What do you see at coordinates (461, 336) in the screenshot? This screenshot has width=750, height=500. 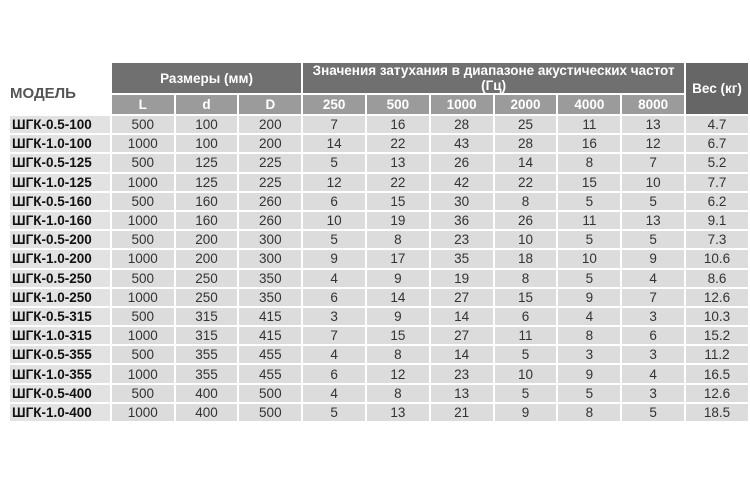 I see `value-cell: 27` at bounding box center [461, 336].